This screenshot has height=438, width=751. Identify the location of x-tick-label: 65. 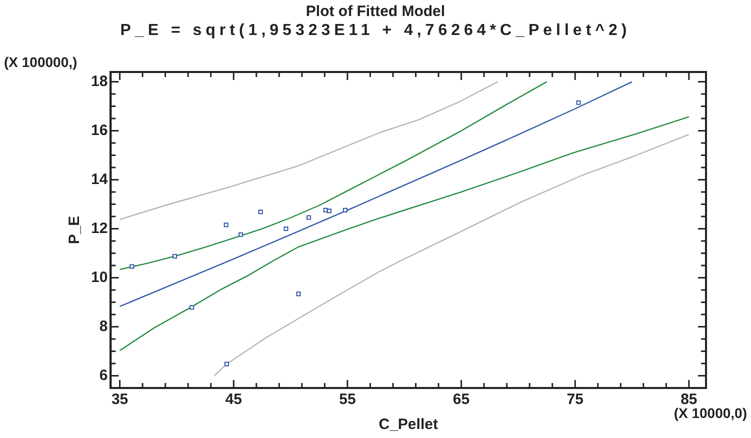
(461, 399).